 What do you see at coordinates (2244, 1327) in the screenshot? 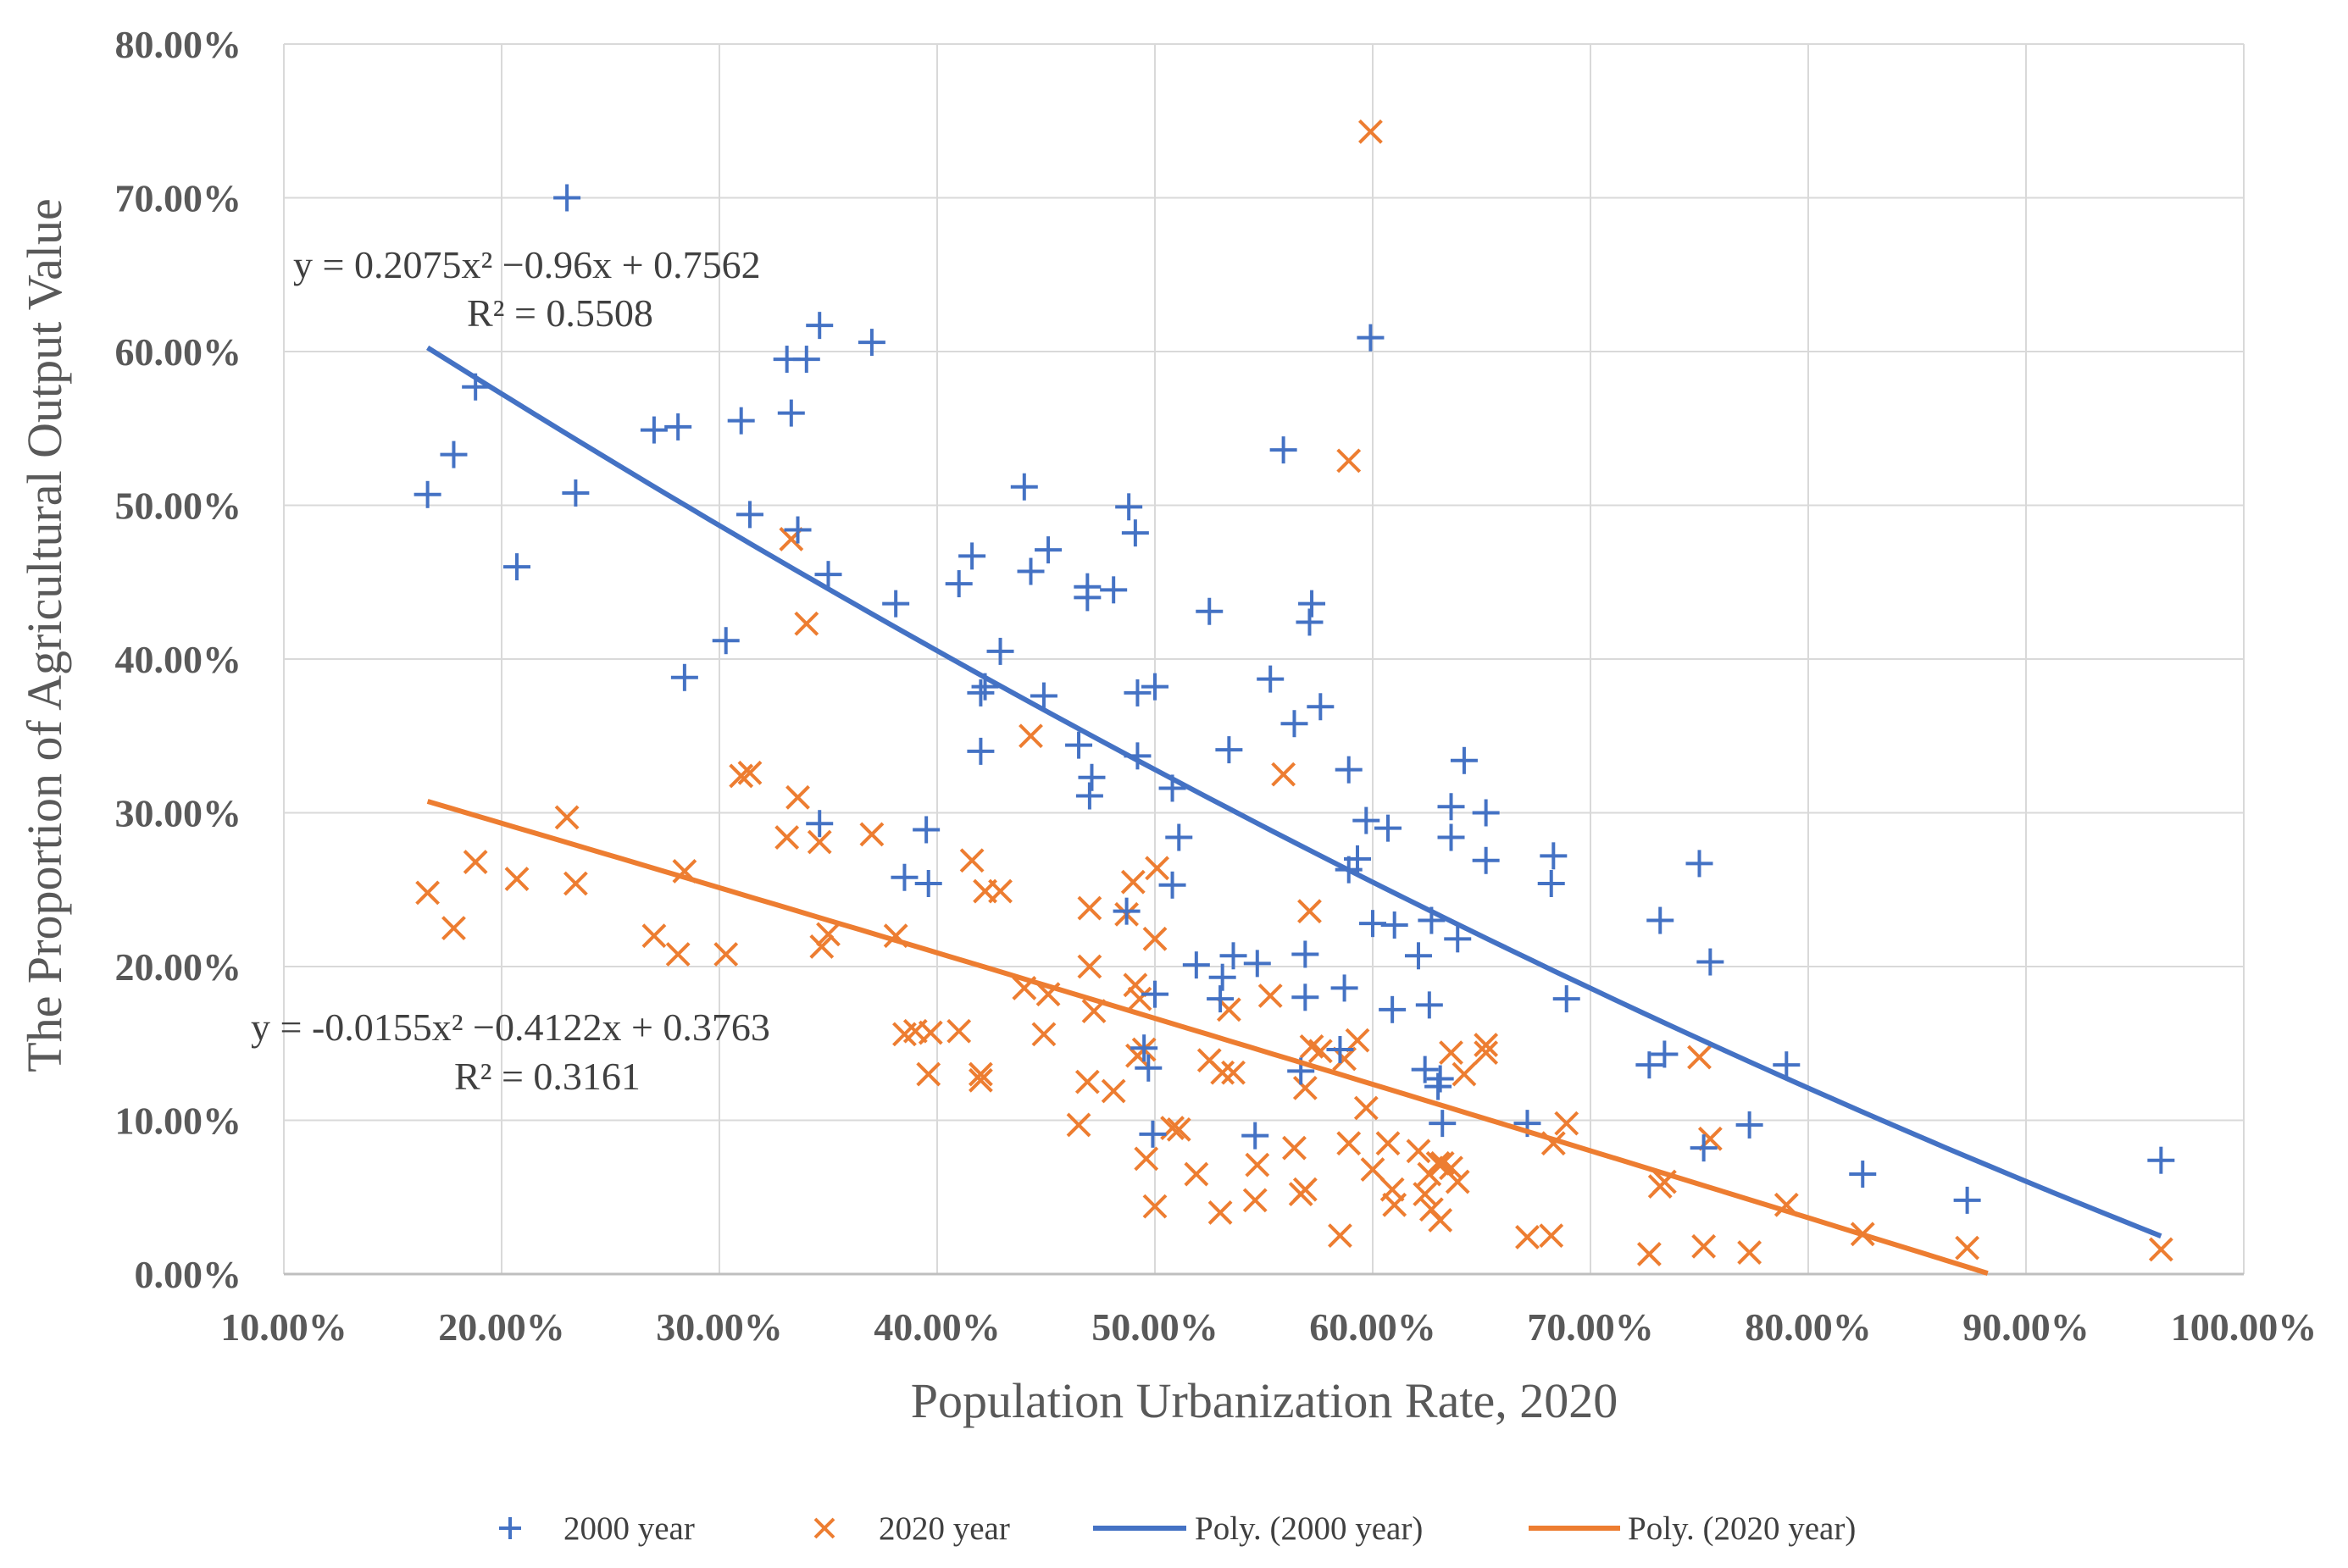
I see `x-tick-label: 100.00%` at bounding box center [2244, 1327].